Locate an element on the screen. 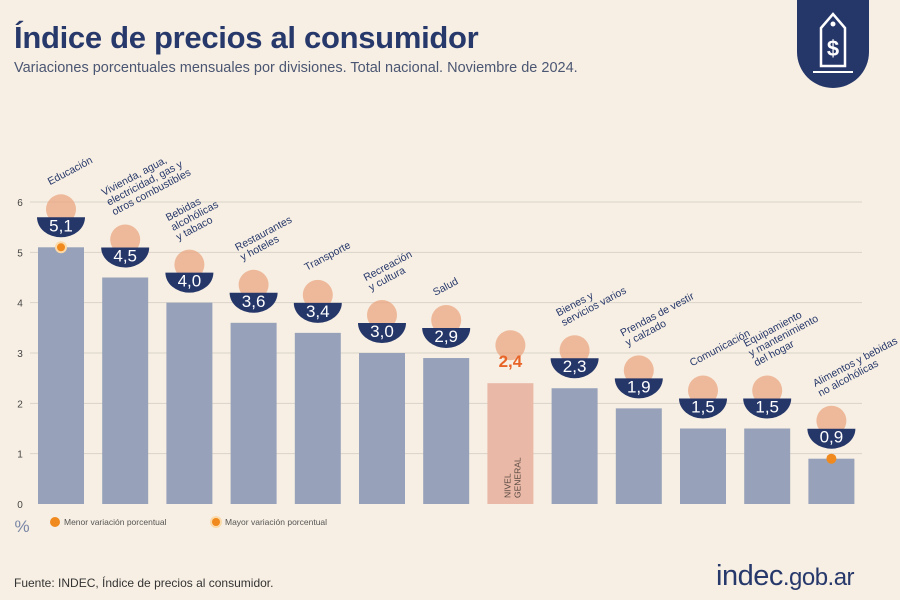  data-label: 2,4 is located at coordinates (511, 361).